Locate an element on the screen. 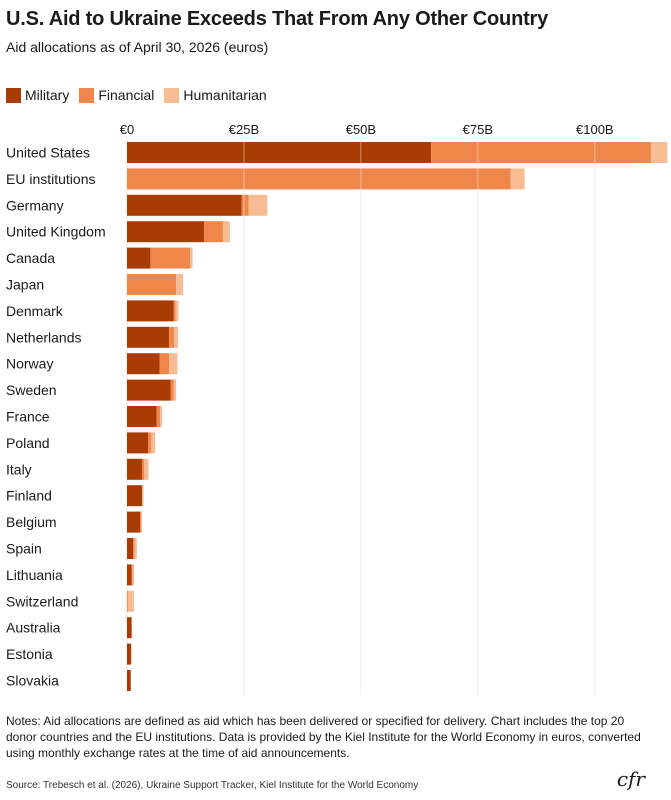  legend: Military Financial Humanitarian is located at coordinates (141, 95).